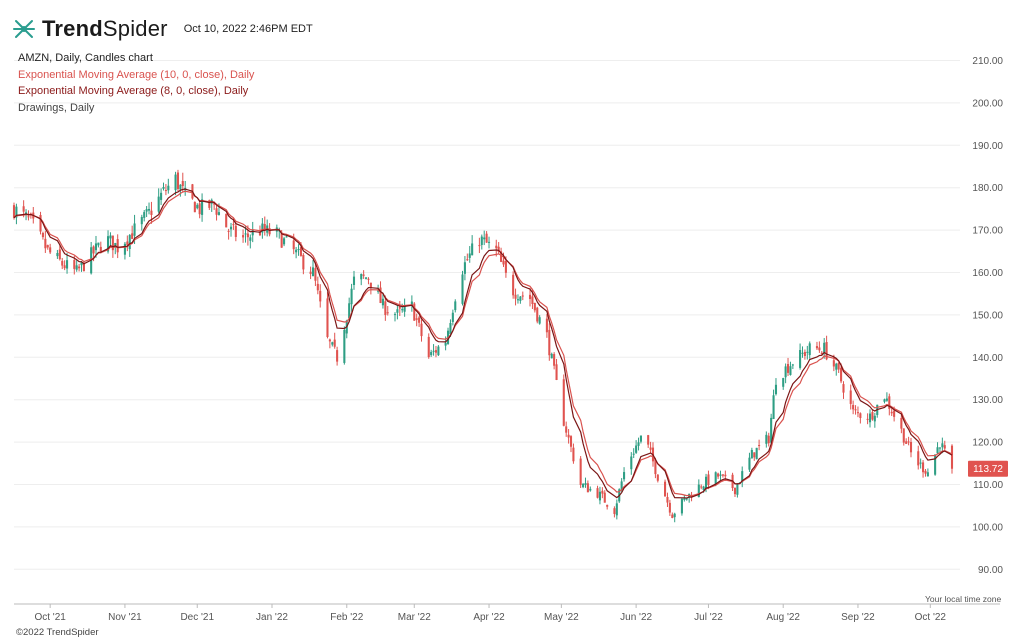 The height and width of the screenshot is (643, 1024). What do you see at coordinates (50, 617) in the screenshot?
I see `x-tick-label: Oct '21` at bounding box center [50, 617].